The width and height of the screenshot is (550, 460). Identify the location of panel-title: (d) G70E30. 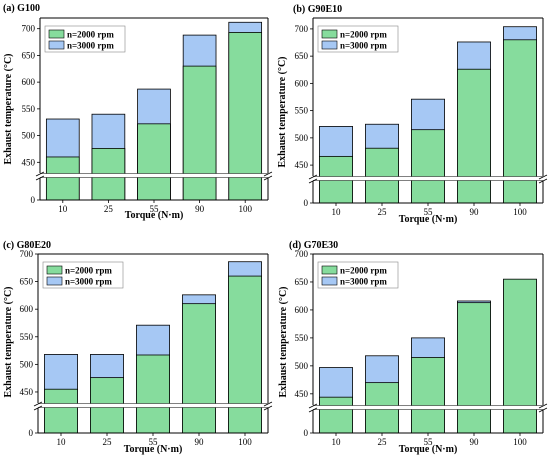
(313, 245).